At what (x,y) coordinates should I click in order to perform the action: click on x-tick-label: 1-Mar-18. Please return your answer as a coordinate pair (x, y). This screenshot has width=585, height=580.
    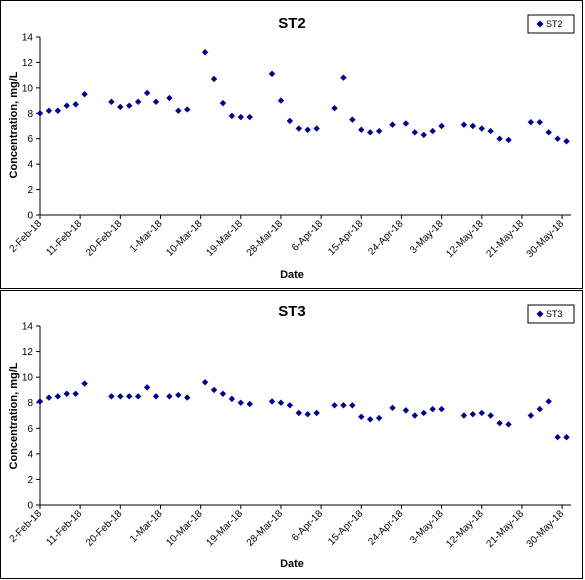
    Looking at the image, I should click on (146, 526).